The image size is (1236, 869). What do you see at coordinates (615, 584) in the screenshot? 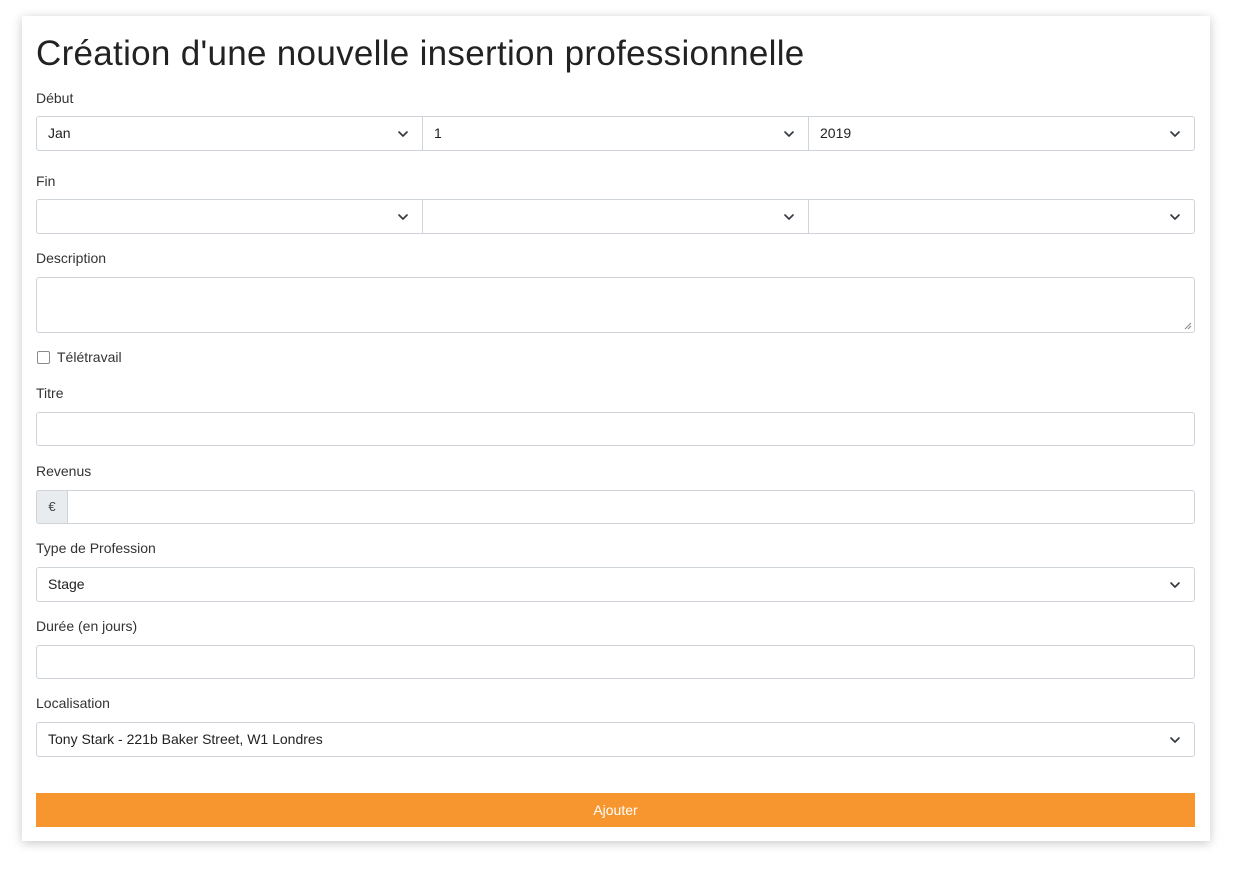
I see `profession-type-select: Stage` at bounding box center [615, 584].